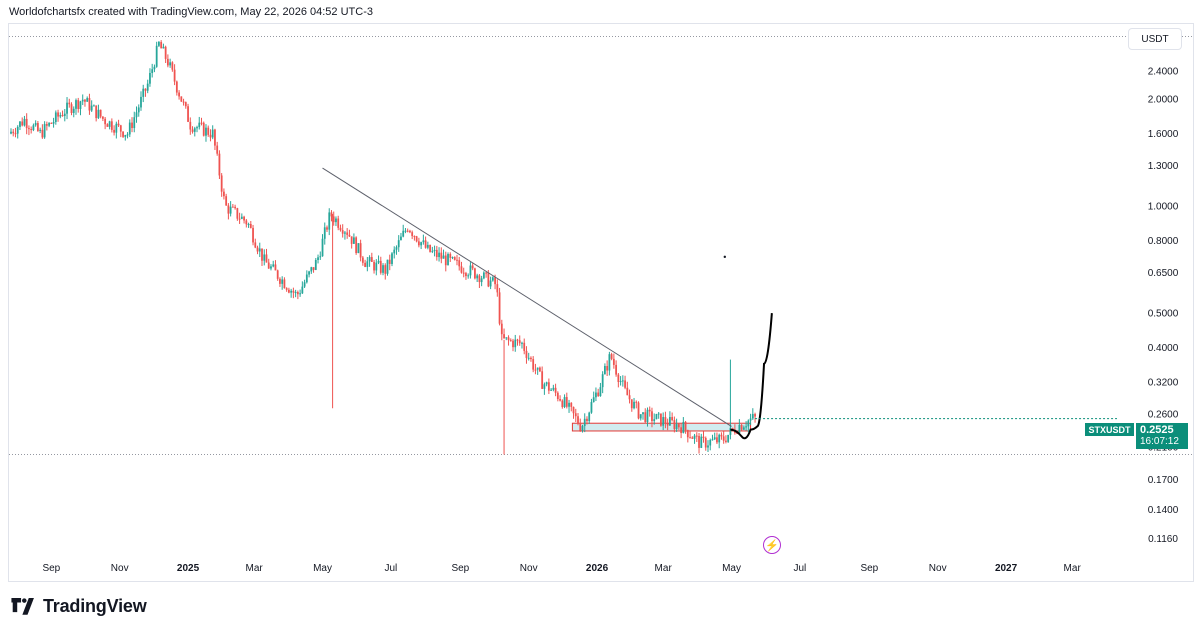 The height and width of the screenshot is (632, 1200). I want to click on x-tick-label-1: Nov, so click(120, 568).